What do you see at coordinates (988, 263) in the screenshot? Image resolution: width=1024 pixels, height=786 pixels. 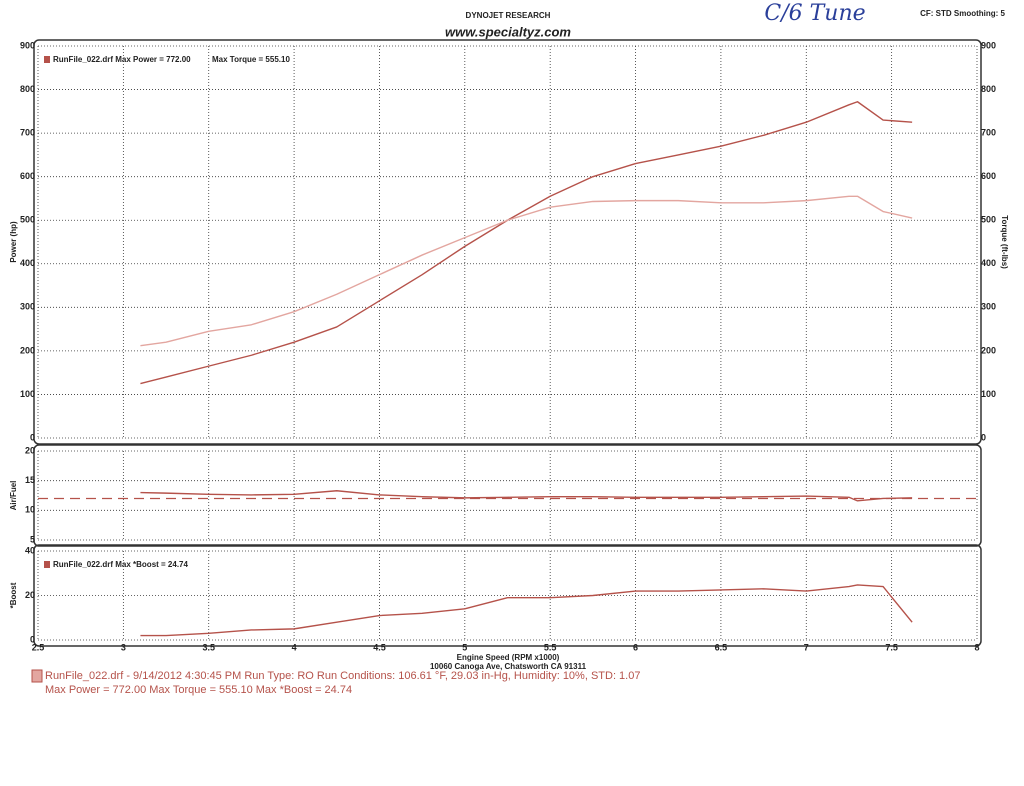 I see `y2-tick-label: 400` at bounding box center [988, 263].